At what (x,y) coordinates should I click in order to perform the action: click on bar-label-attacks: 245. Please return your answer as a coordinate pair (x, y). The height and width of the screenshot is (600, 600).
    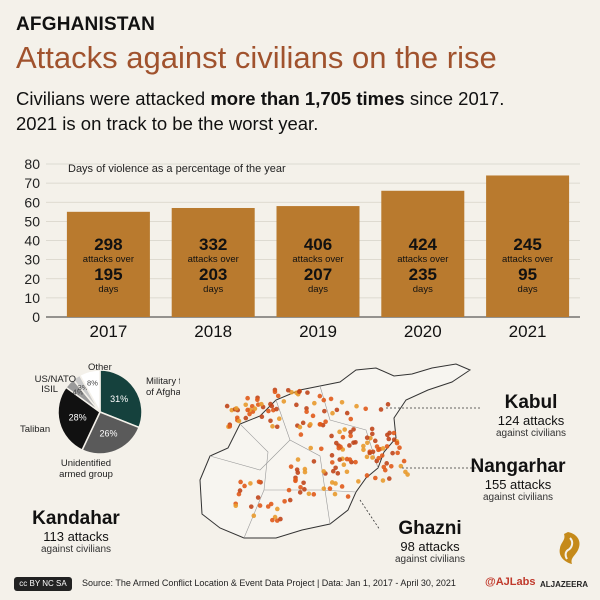
    Looking at the image, I should click on (527, 244).